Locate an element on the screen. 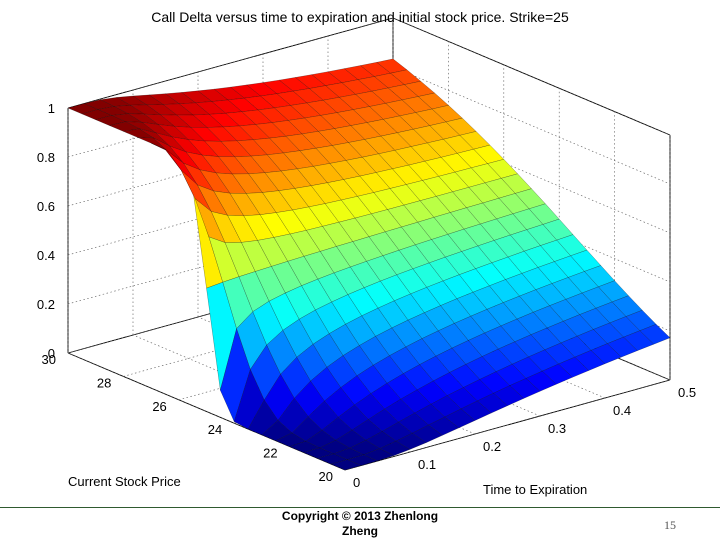 This screenshot has width=720, height=540. z-tick-label: 0.6 is located at coordinates (46, 206).